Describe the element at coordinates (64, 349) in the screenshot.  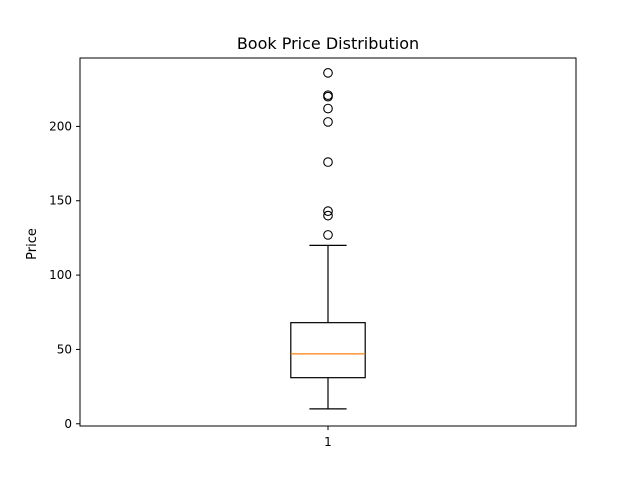
I see `y-tick-label: 50` at that location.